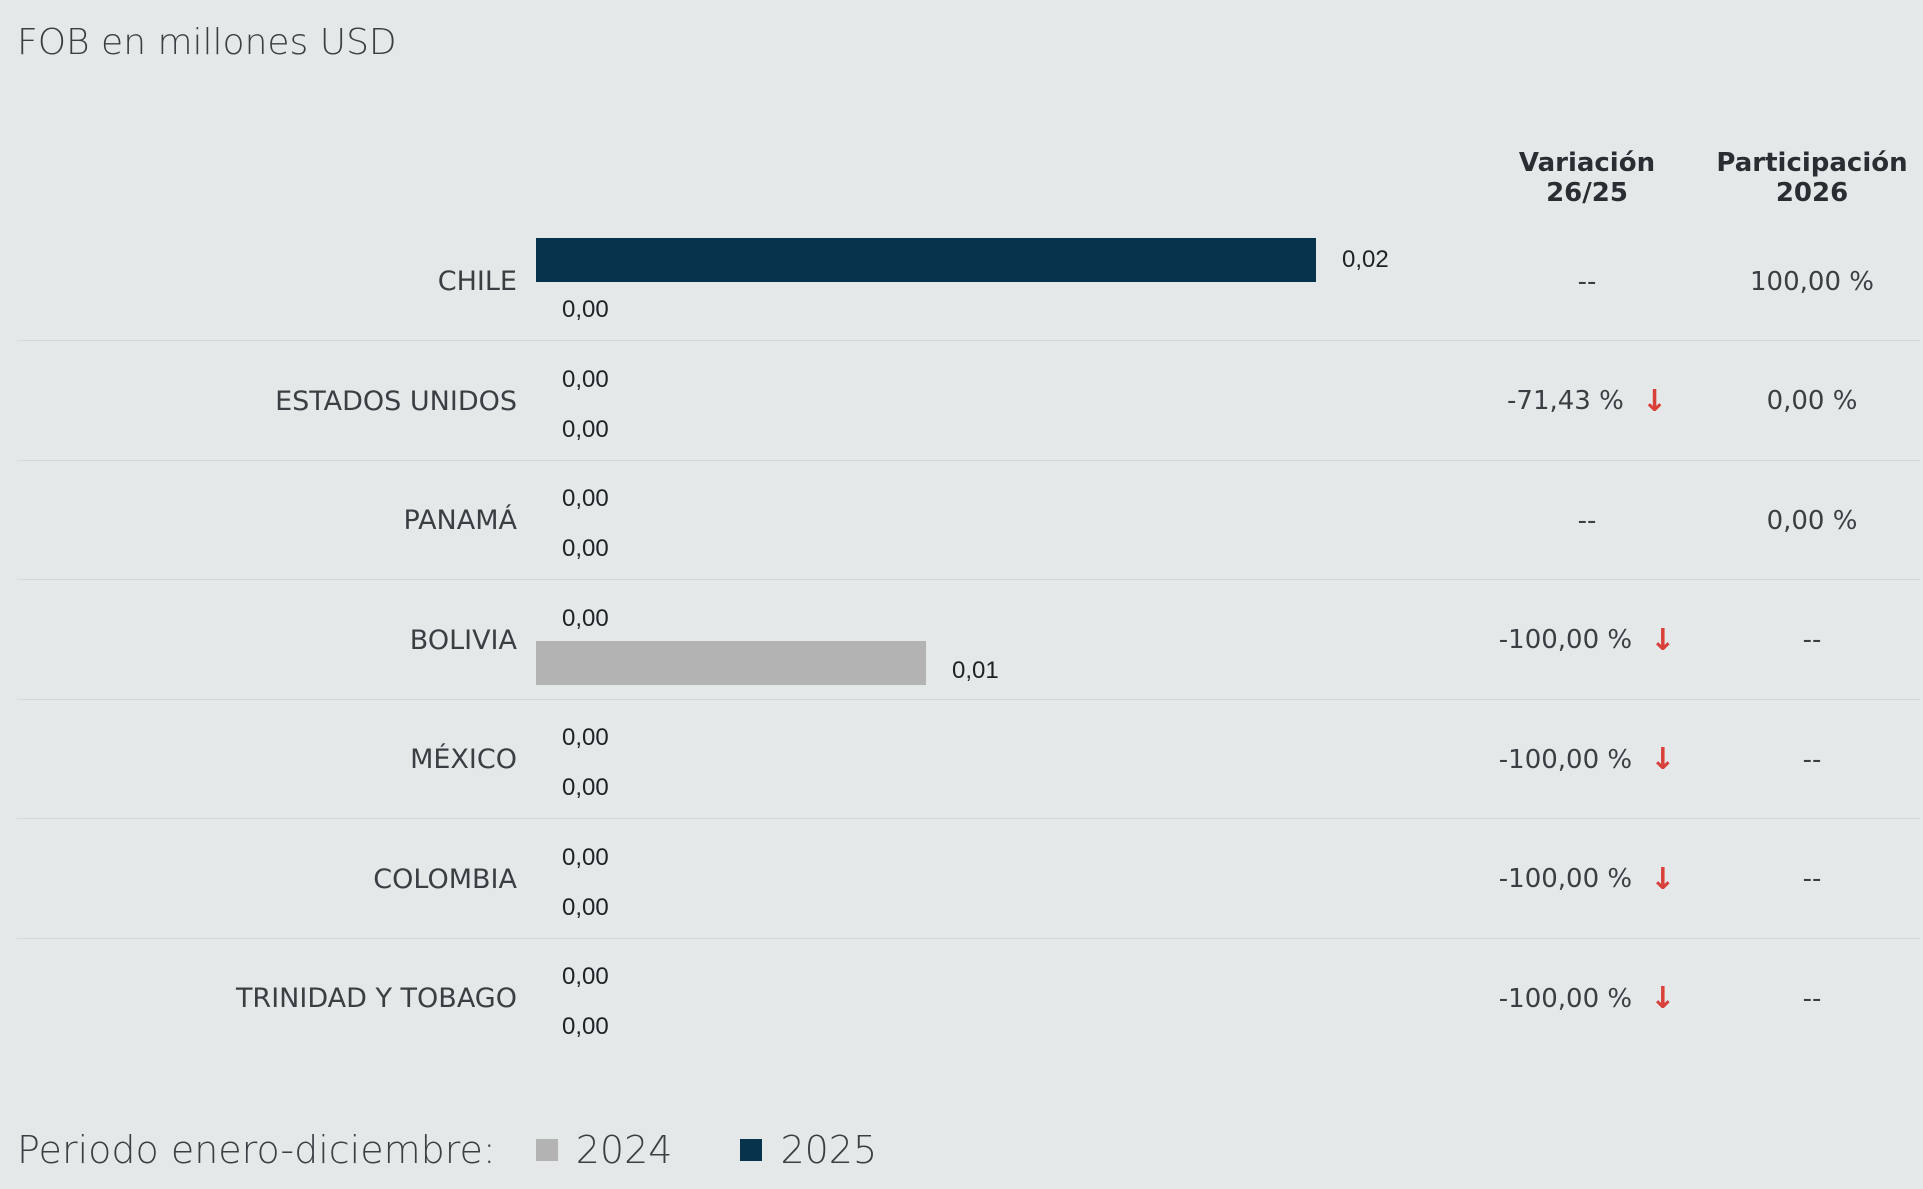  What do you see at coordinates (1587, 163) in the screenshot?
I see `variacion-header-line1: Variación` at bounding box center [1587, 163].